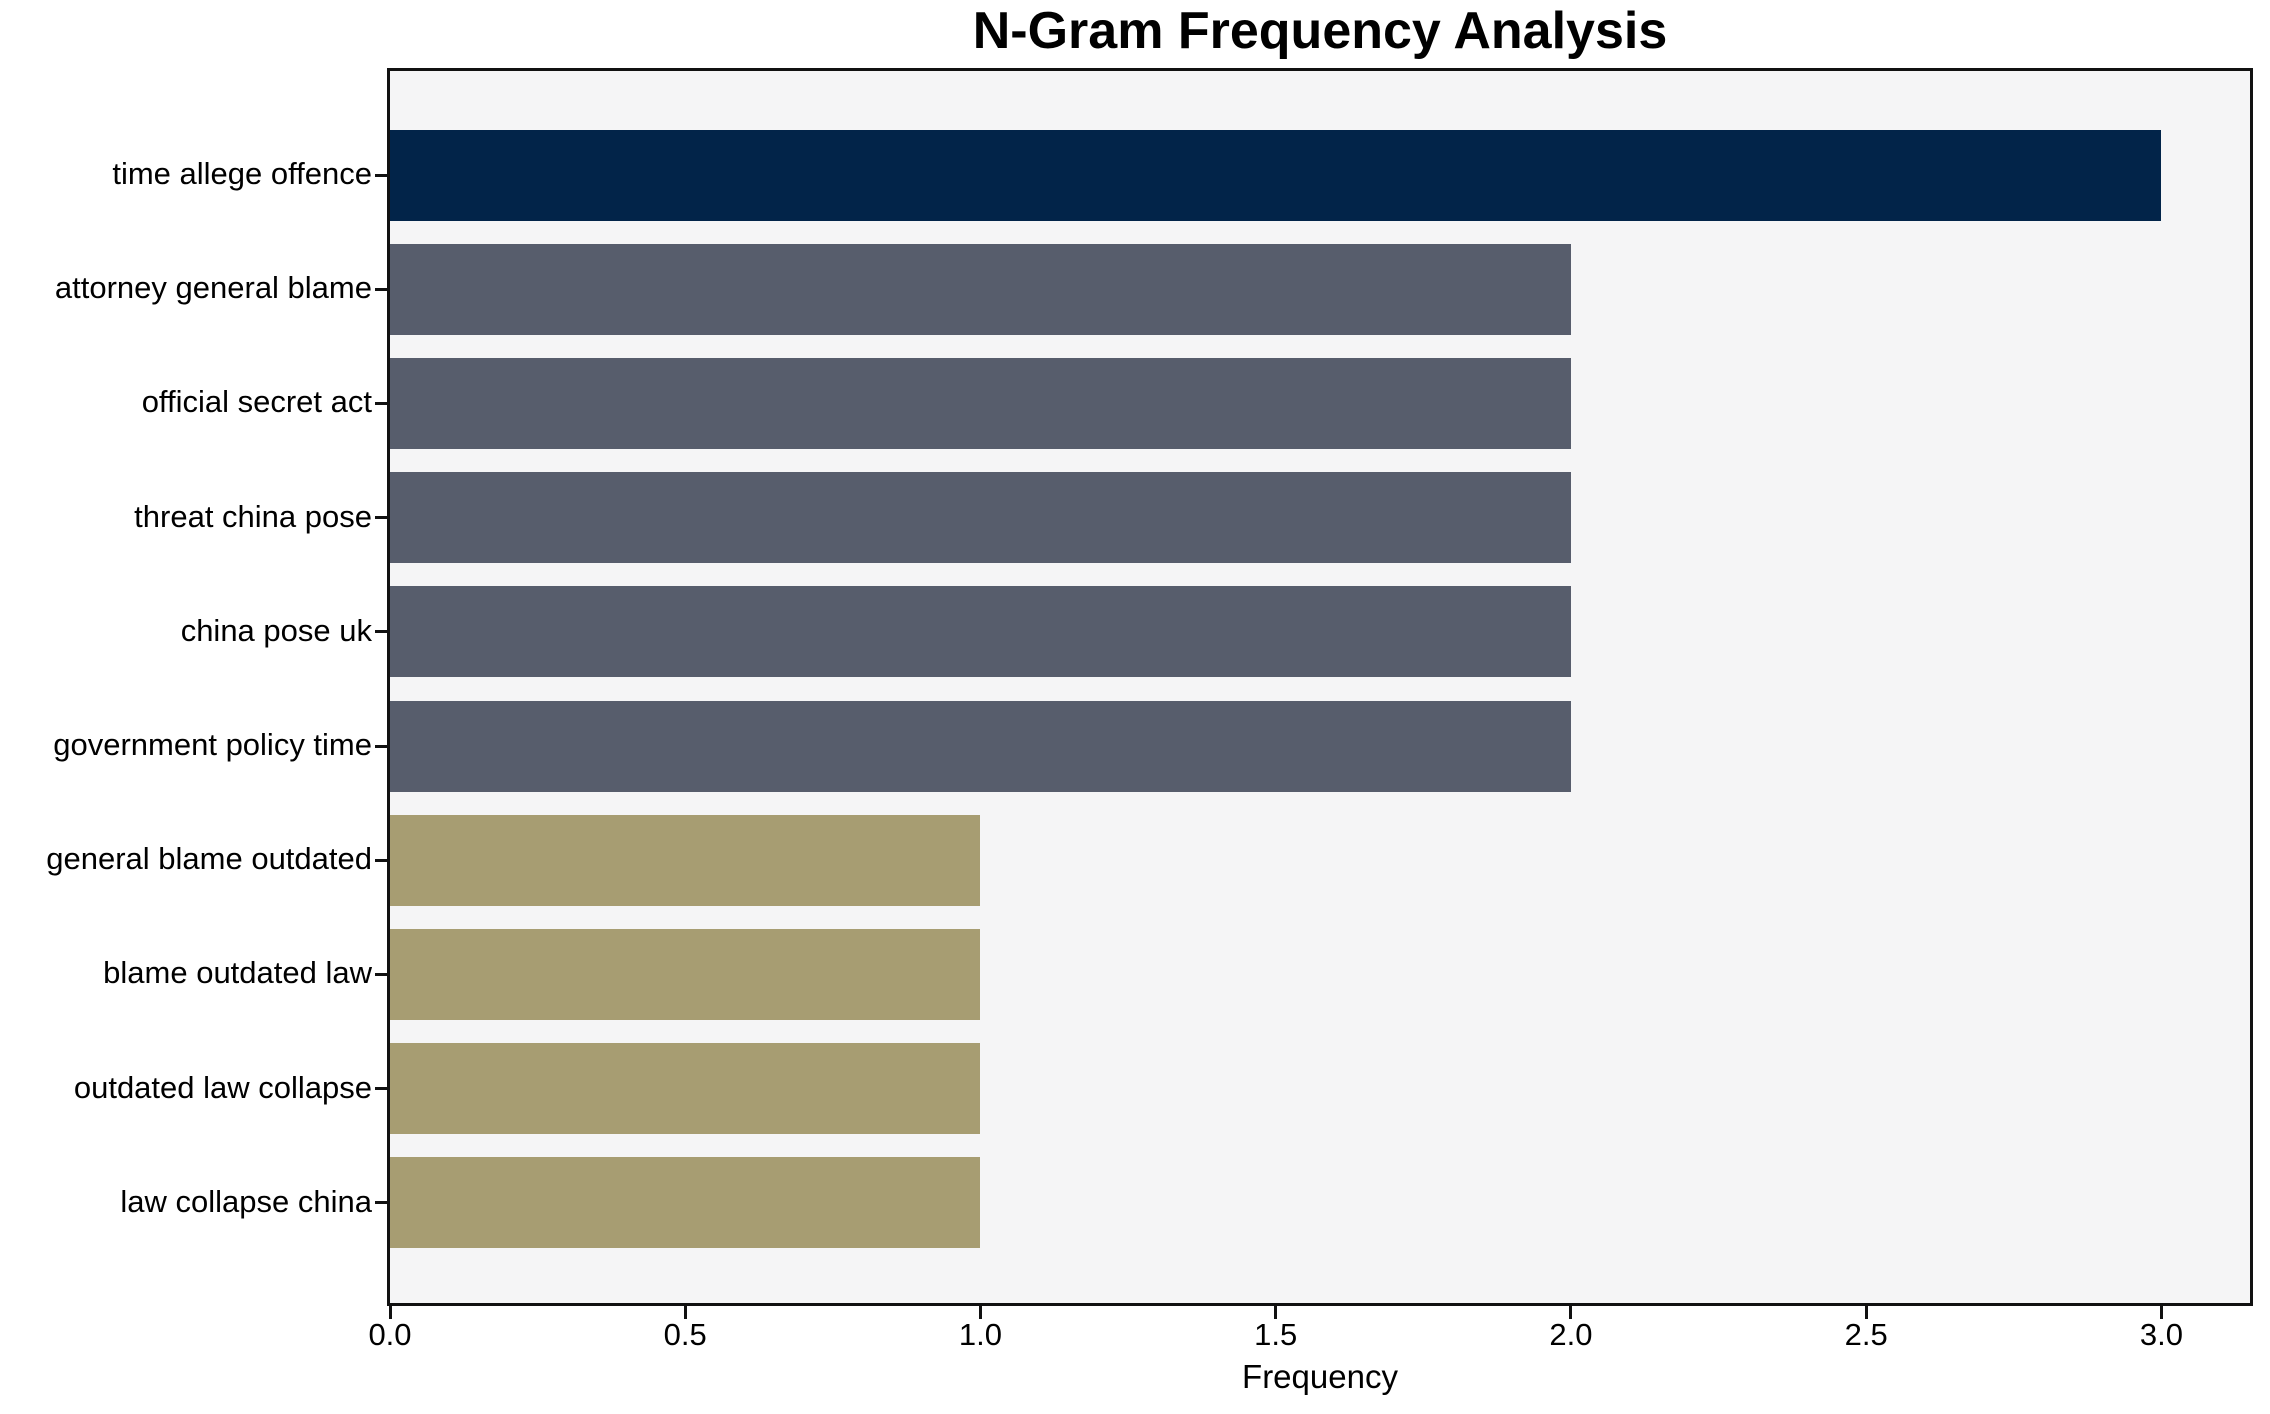 This screenshot has height=1414, width=2270. I want to click on y-tick-label: china pose uk, so click(276, 630).